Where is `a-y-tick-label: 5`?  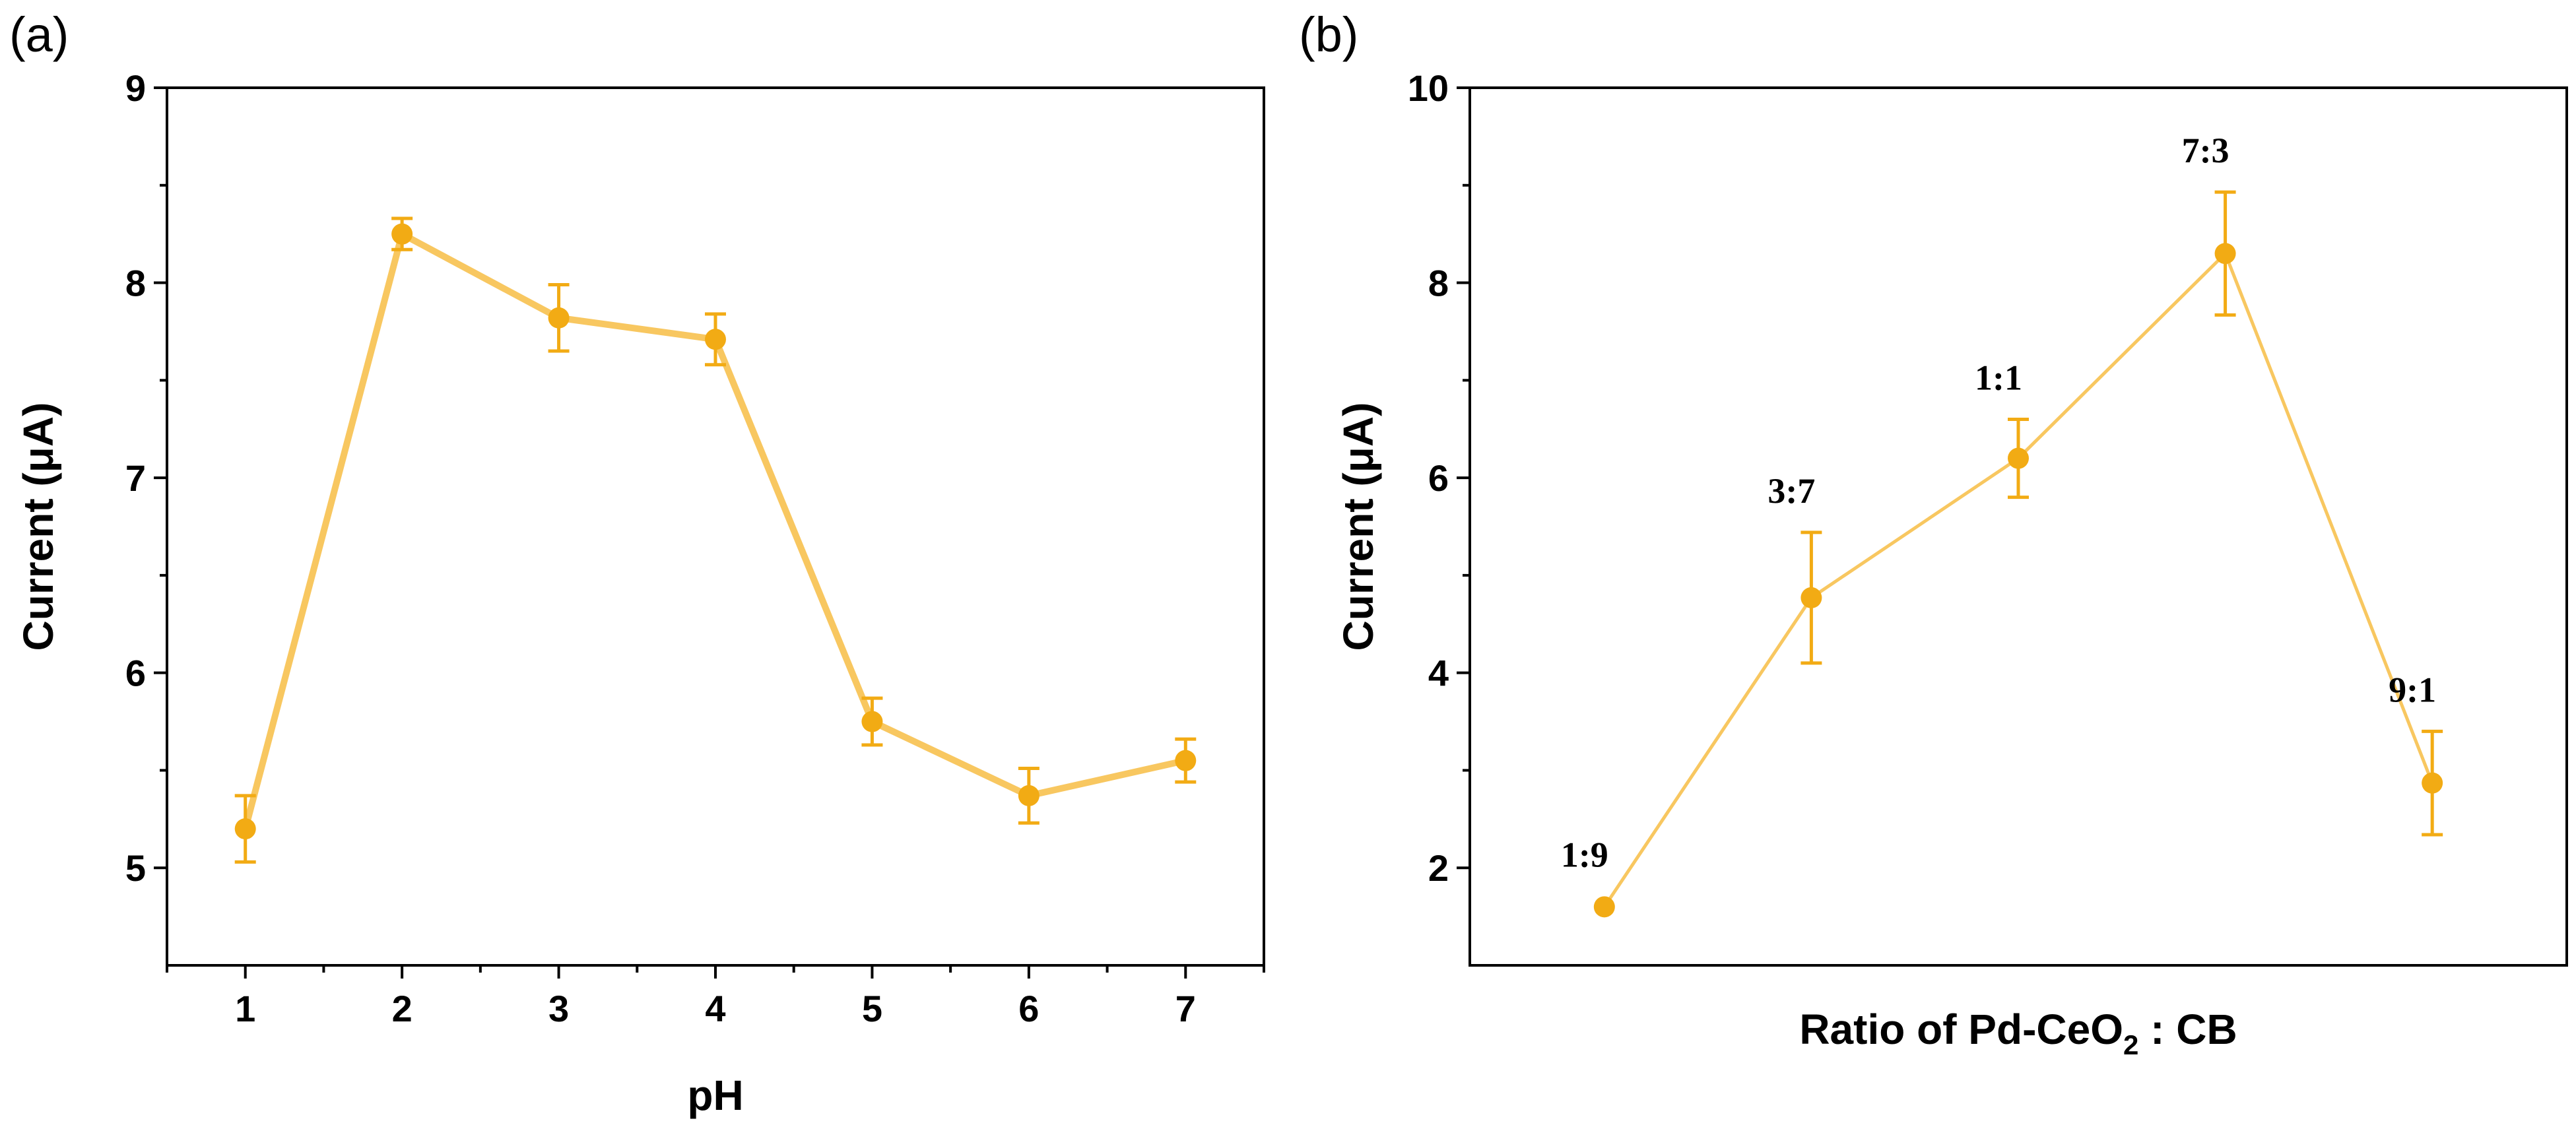 a-y-tick-label: 5 is located at coordinates (135, 868).